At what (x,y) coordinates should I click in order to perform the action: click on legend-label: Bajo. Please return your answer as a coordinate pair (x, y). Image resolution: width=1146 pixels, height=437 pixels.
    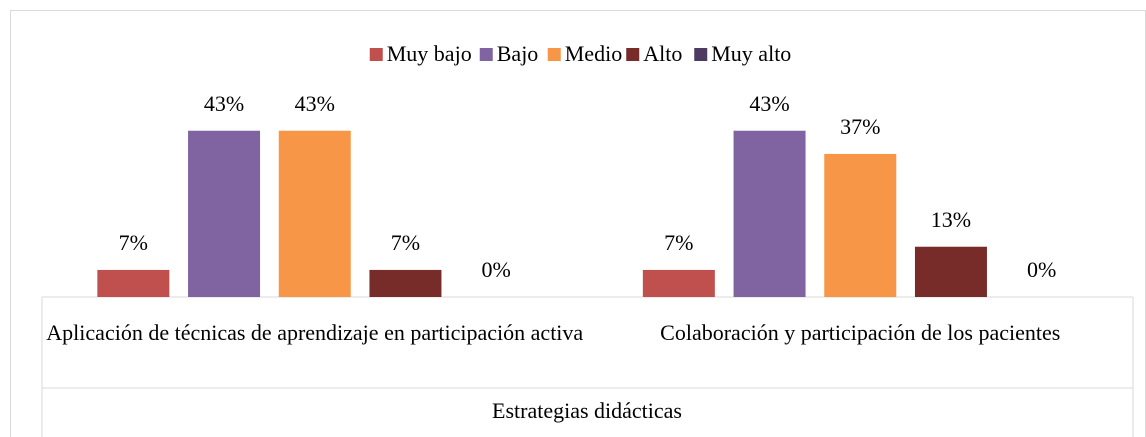
    Looking at the image, I should click on (518, 53).